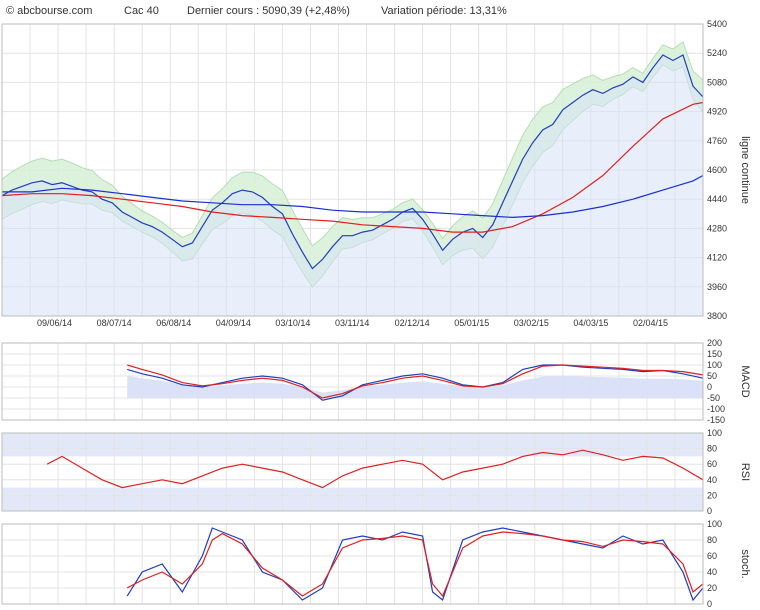 The width and height of the screenshot is (760, 610). I want to click on y-tick-MACD-7: -150, so click(716, 420).